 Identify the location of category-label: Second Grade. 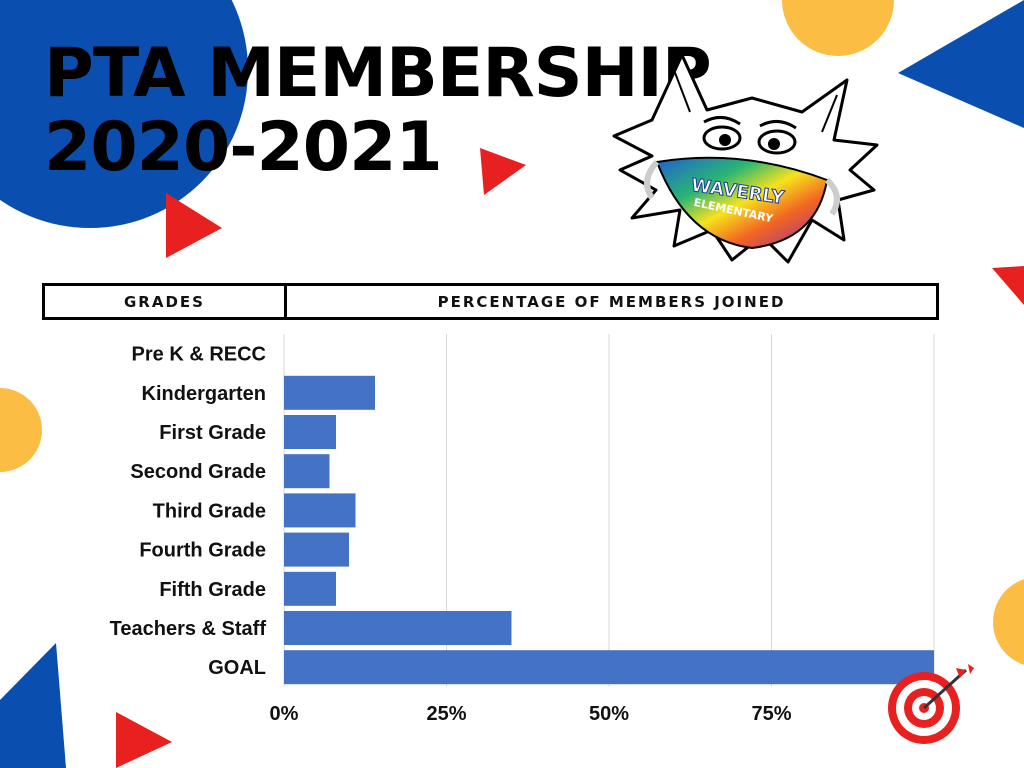
(198, 472).